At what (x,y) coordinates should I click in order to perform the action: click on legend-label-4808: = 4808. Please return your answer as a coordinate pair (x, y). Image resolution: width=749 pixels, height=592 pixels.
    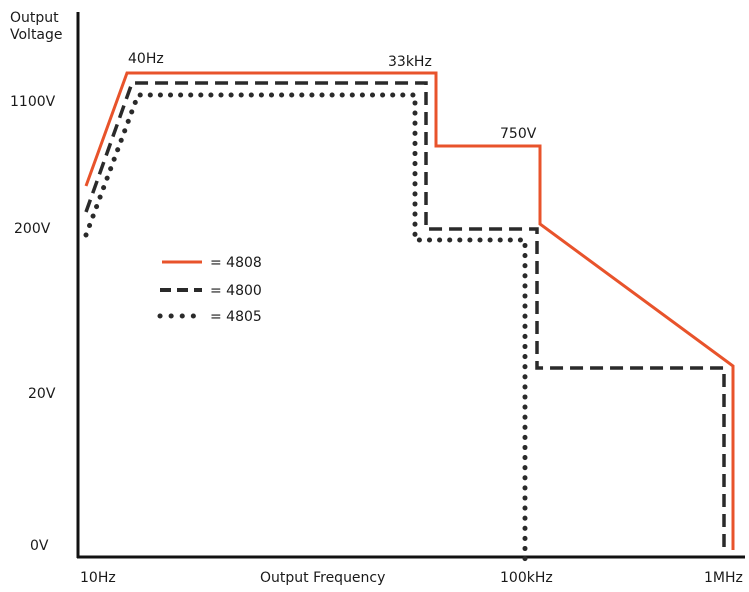
    Looking at the image, I should click on (236, 263).